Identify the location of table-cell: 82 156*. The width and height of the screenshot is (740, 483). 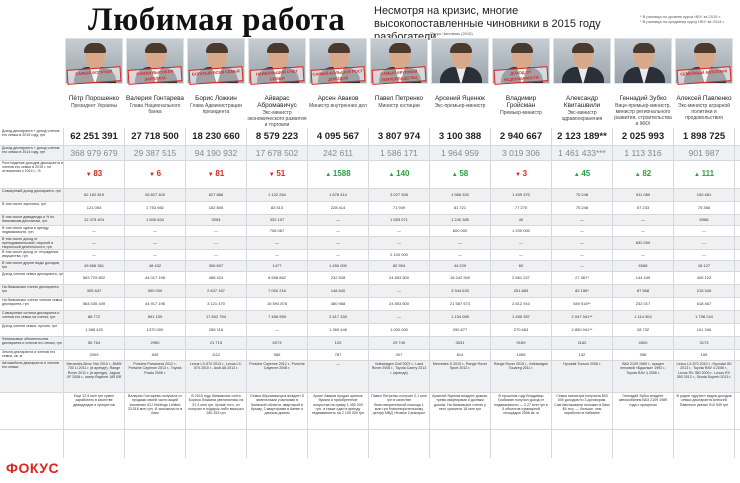
(582, 290).